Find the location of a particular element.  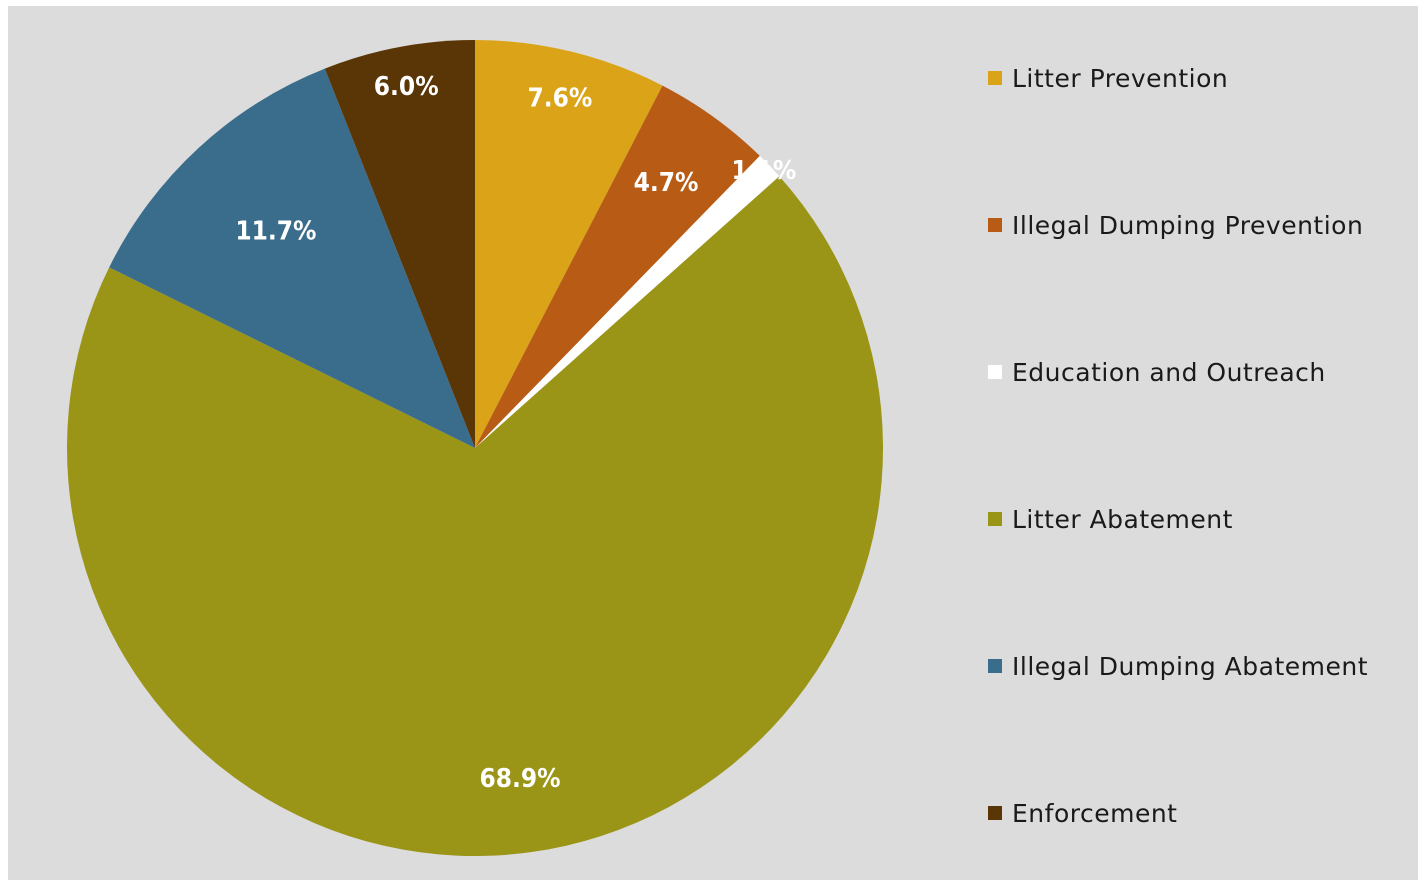

slice-label-enforcement: 6.0% is located at coordinates (406, 87).